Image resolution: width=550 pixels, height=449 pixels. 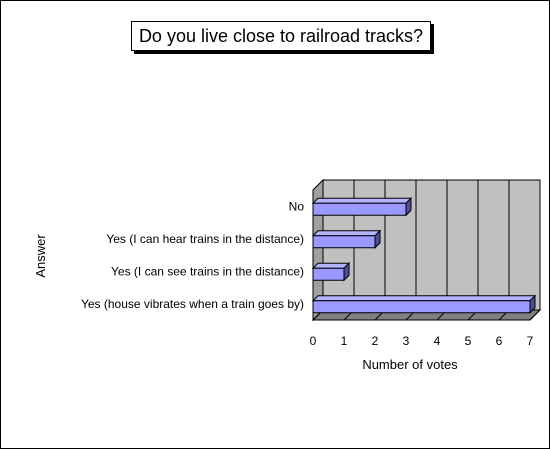 I want to click on category-label: No, so click(x=297, y=206).